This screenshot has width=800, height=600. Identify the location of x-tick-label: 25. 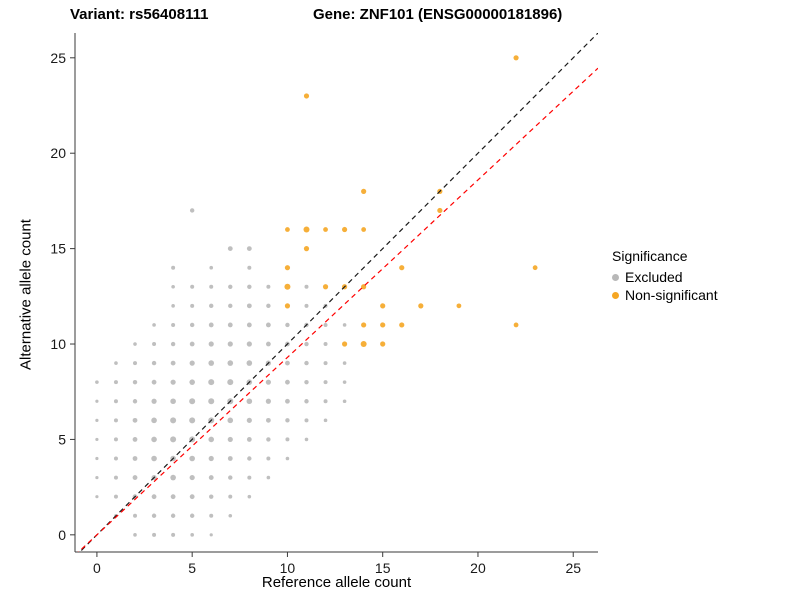
(573, 568).